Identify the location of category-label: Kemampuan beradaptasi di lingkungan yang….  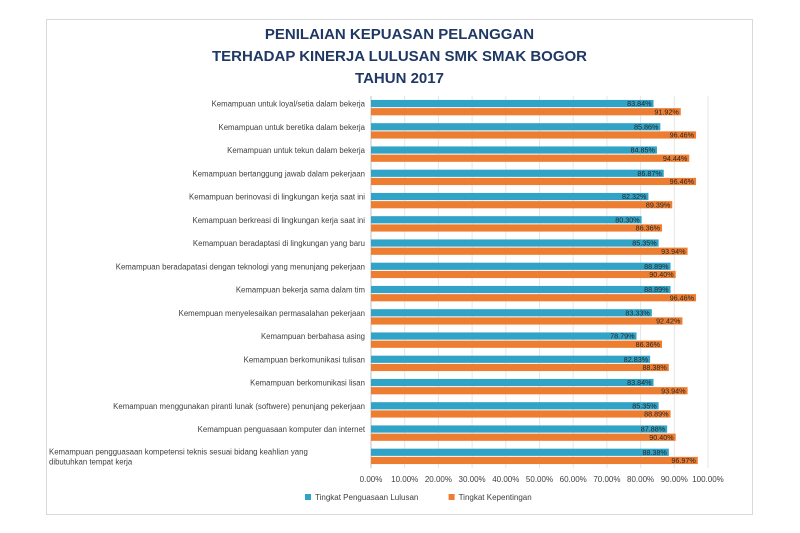
(279, 243).